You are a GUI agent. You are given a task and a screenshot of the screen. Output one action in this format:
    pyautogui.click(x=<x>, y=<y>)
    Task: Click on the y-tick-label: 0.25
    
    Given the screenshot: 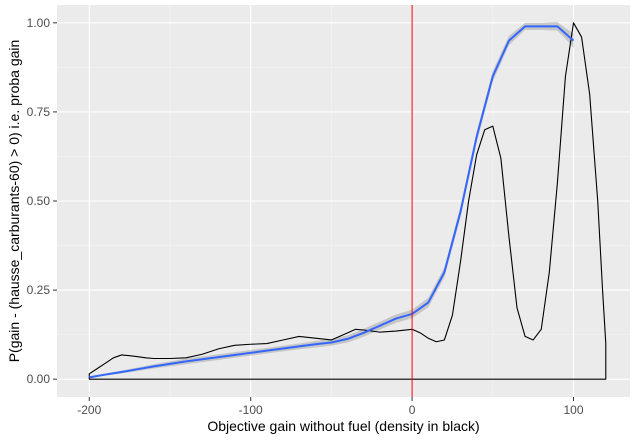 What is the action you would take?
    pyautogui.click(x=39, y=290)
    